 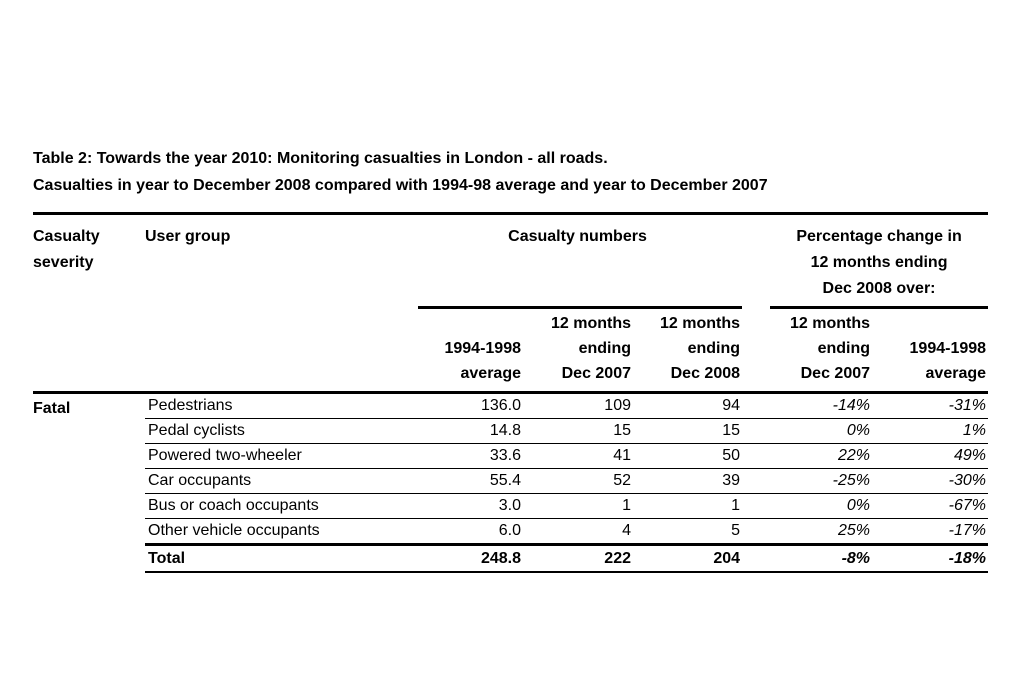 I want to click on table-row: Other vehicle occupants 6.0 4 5 25% -17%, so click(x=511, y=531).